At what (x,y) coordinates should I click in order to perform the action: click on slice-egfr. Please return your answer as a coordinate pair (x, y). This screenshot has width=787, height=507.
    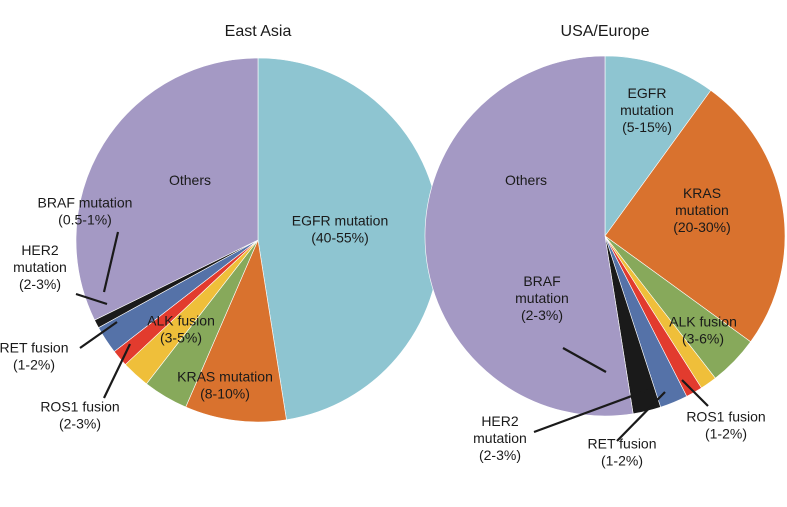
    Looking at the image, I should click on (658, 146).